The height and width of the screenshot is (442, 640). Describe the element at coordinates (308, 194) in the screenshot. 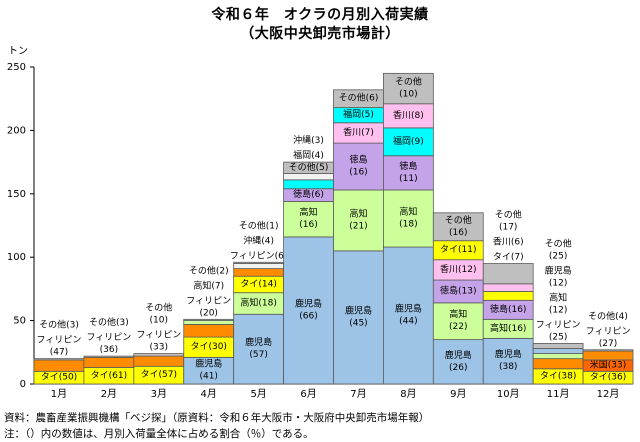

I see `segment-label-tokushima: 徳島(6)` at that location.